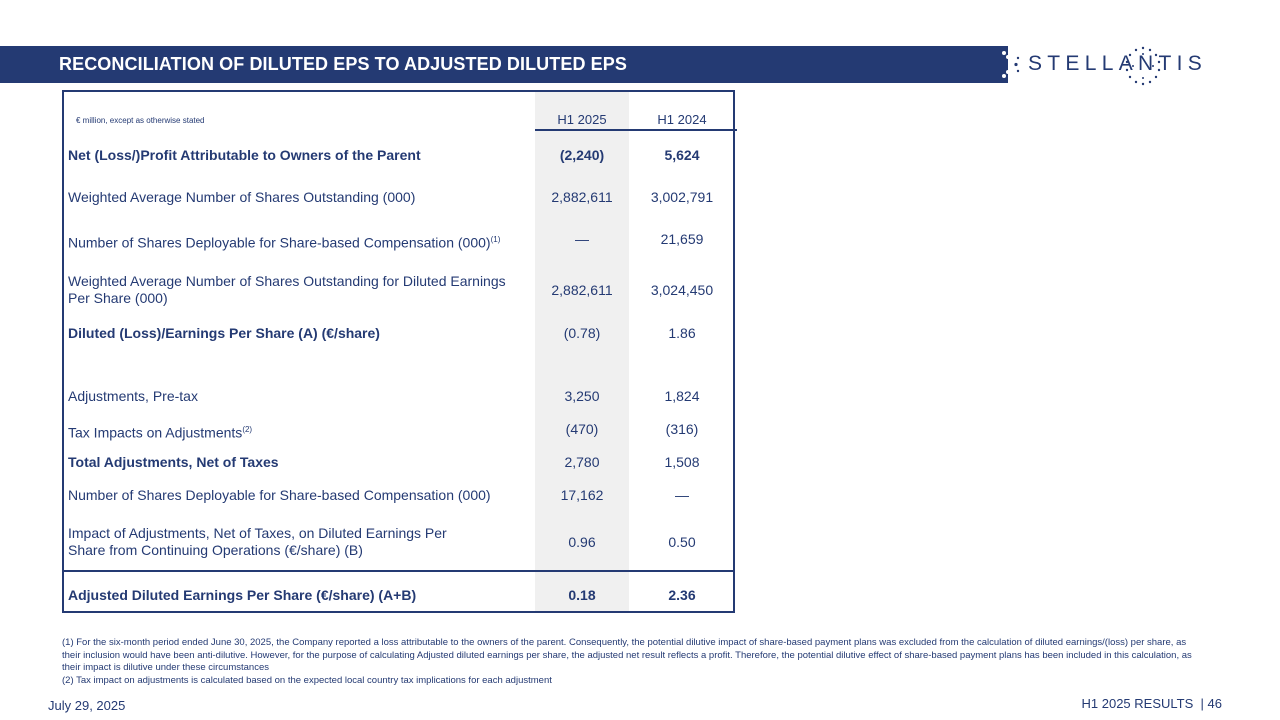 The height and width of the screenshot is (720, 1280). I want to click on value-h1-2024: 5,624, so click(682, 155).